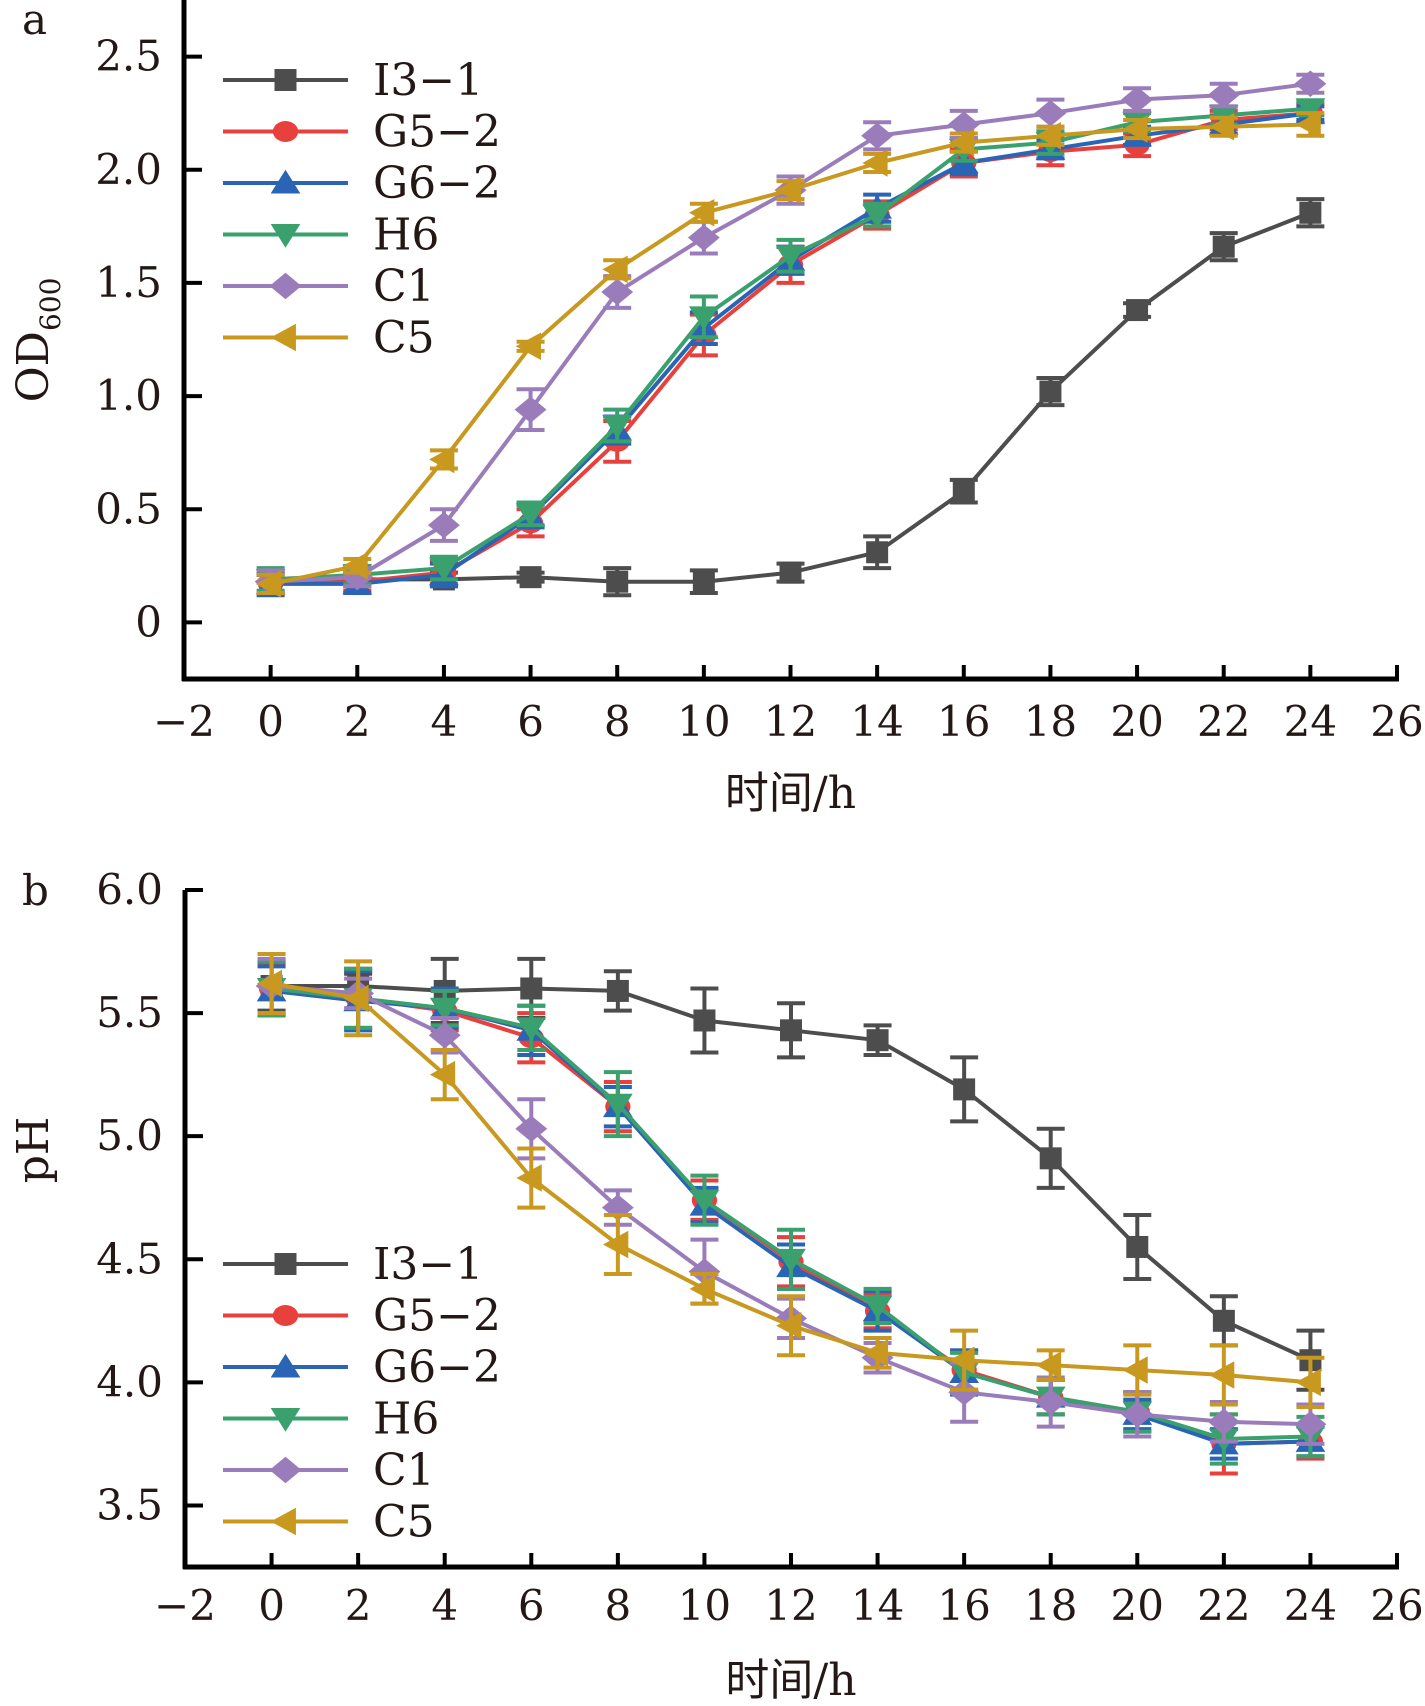  What do you see at coordinates (428, 80) in the screenshot?
I see `legend-label: I3−1` at bounding box center [428, 80].